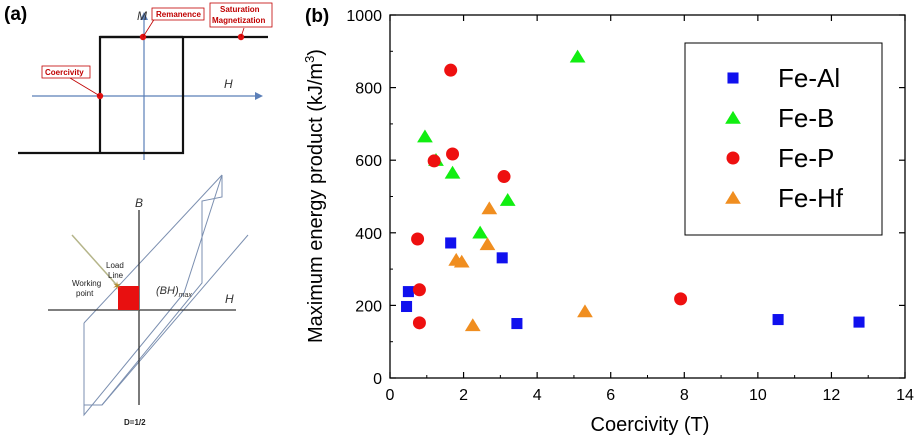 The width and height of the screenshot is (917, 440). I want to click on working-point-star: ✶, so click(117, 286).